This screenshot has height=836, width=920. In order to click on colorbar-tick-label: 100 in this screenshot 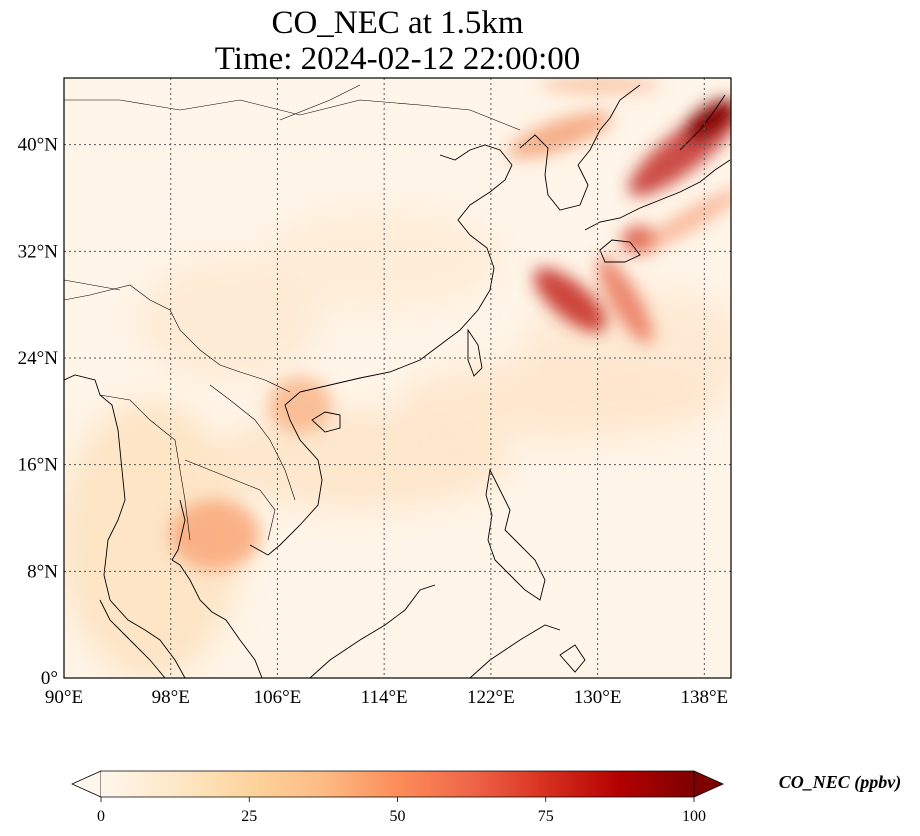, I will do `click(694, 816)`.